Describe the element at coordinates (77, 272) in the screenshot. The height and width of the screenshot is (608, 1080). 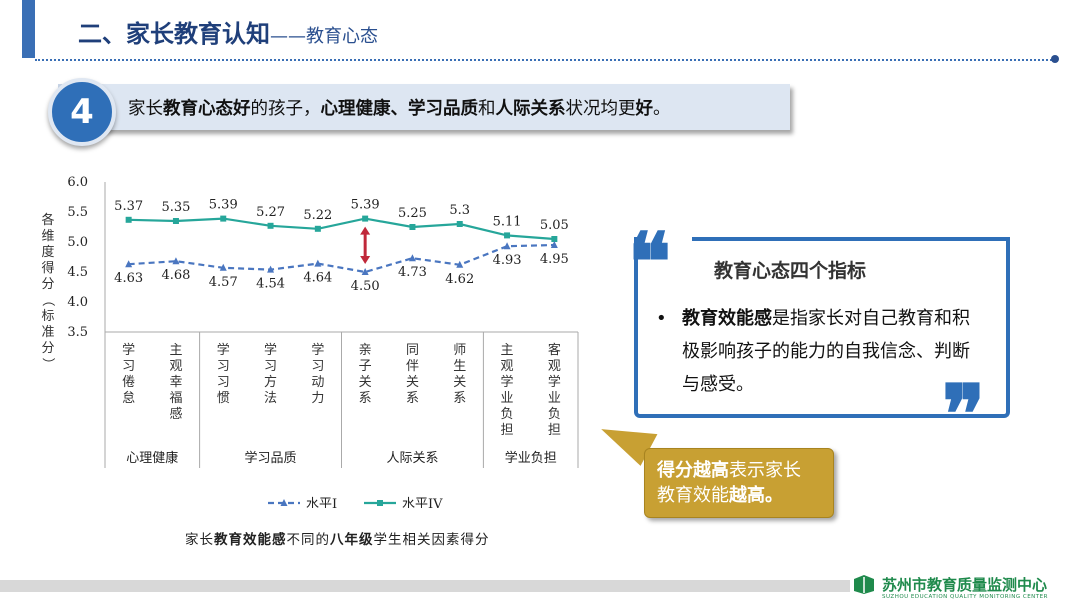
I see `y-tick-label: 4.5` at that location.